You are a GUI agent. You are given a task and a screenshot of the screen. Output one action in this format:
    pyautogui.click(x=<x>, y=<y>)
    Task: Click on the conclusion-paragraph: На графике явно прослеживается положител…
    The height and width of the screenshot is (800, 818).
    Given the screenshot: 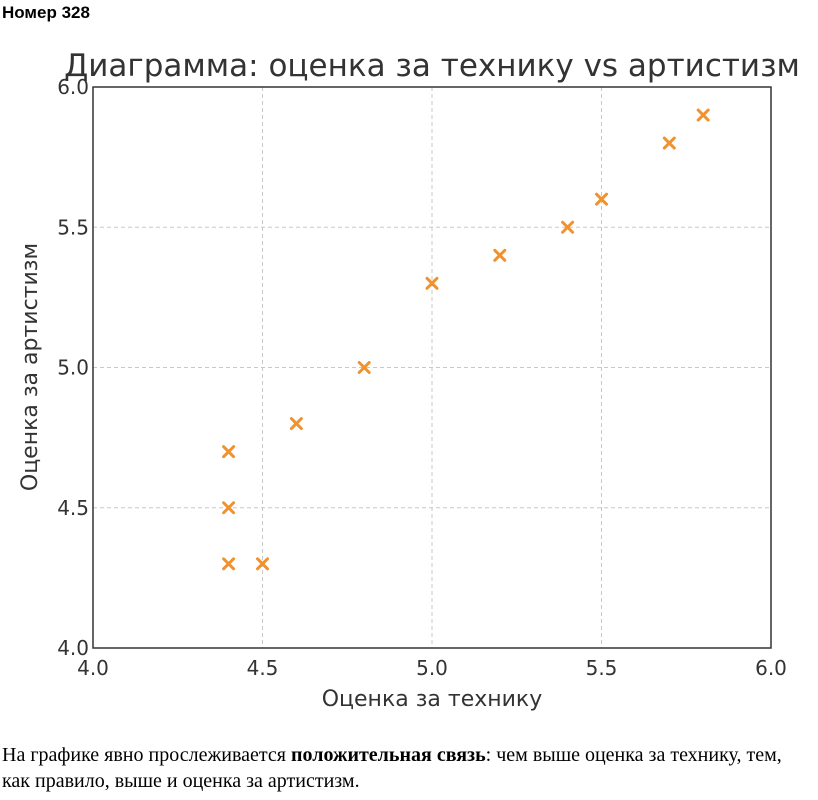 What is the action you would take?
    pyautogui.click(x=408, y=768)
    